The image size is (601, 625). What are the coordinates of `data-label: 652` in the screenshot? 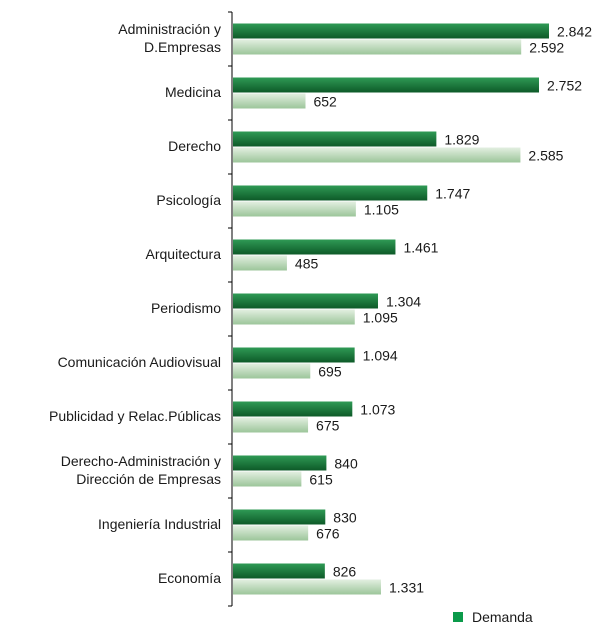 It's located at (325, 102).